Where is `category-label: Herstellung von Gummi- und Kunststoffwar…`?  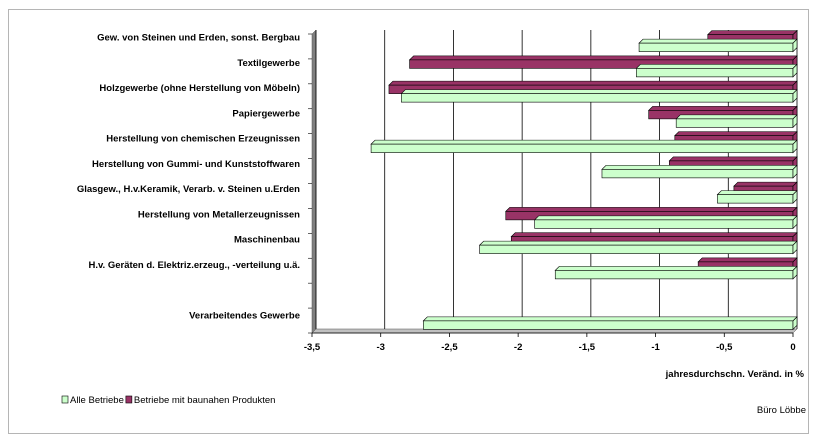 category-label: Herstellung von Gummi- und Kunststoffwar… is located at coordinates (196, 164).